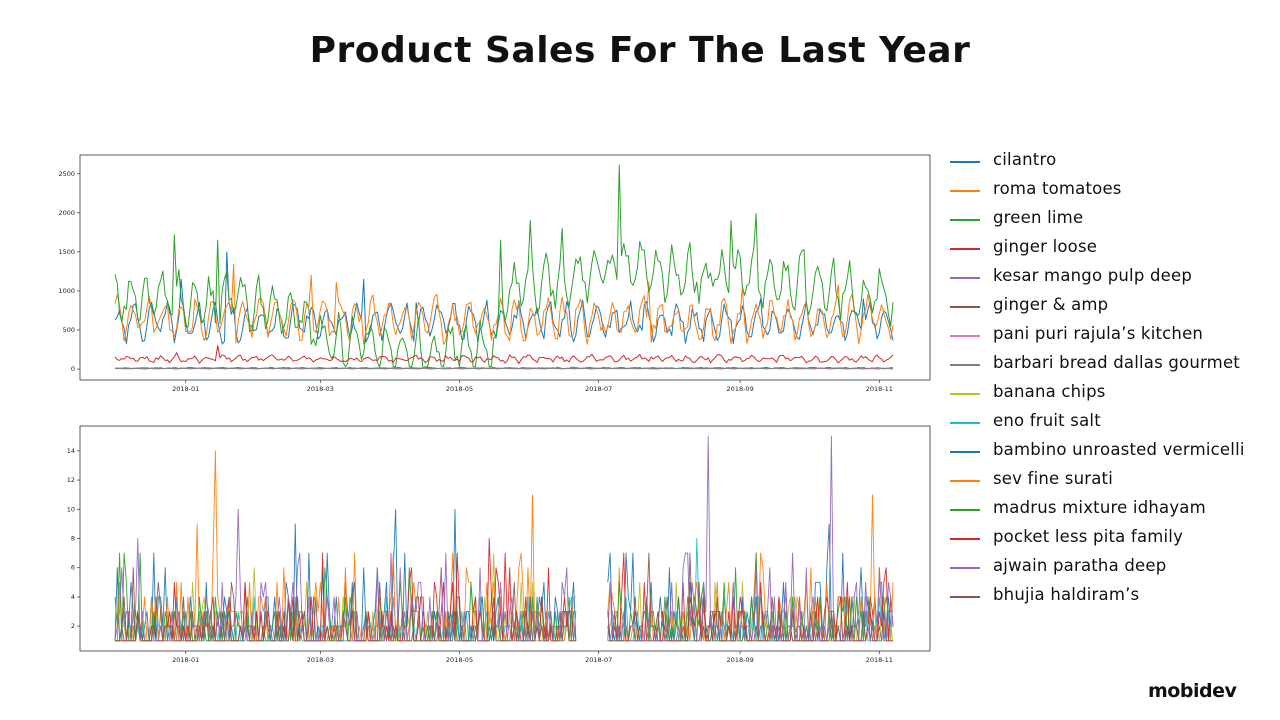 This screenshot has width=1280, height=720. Describe the element at coordinates (66, 291) in the screenshot. I see `y-tick-label: 1000` at that location.